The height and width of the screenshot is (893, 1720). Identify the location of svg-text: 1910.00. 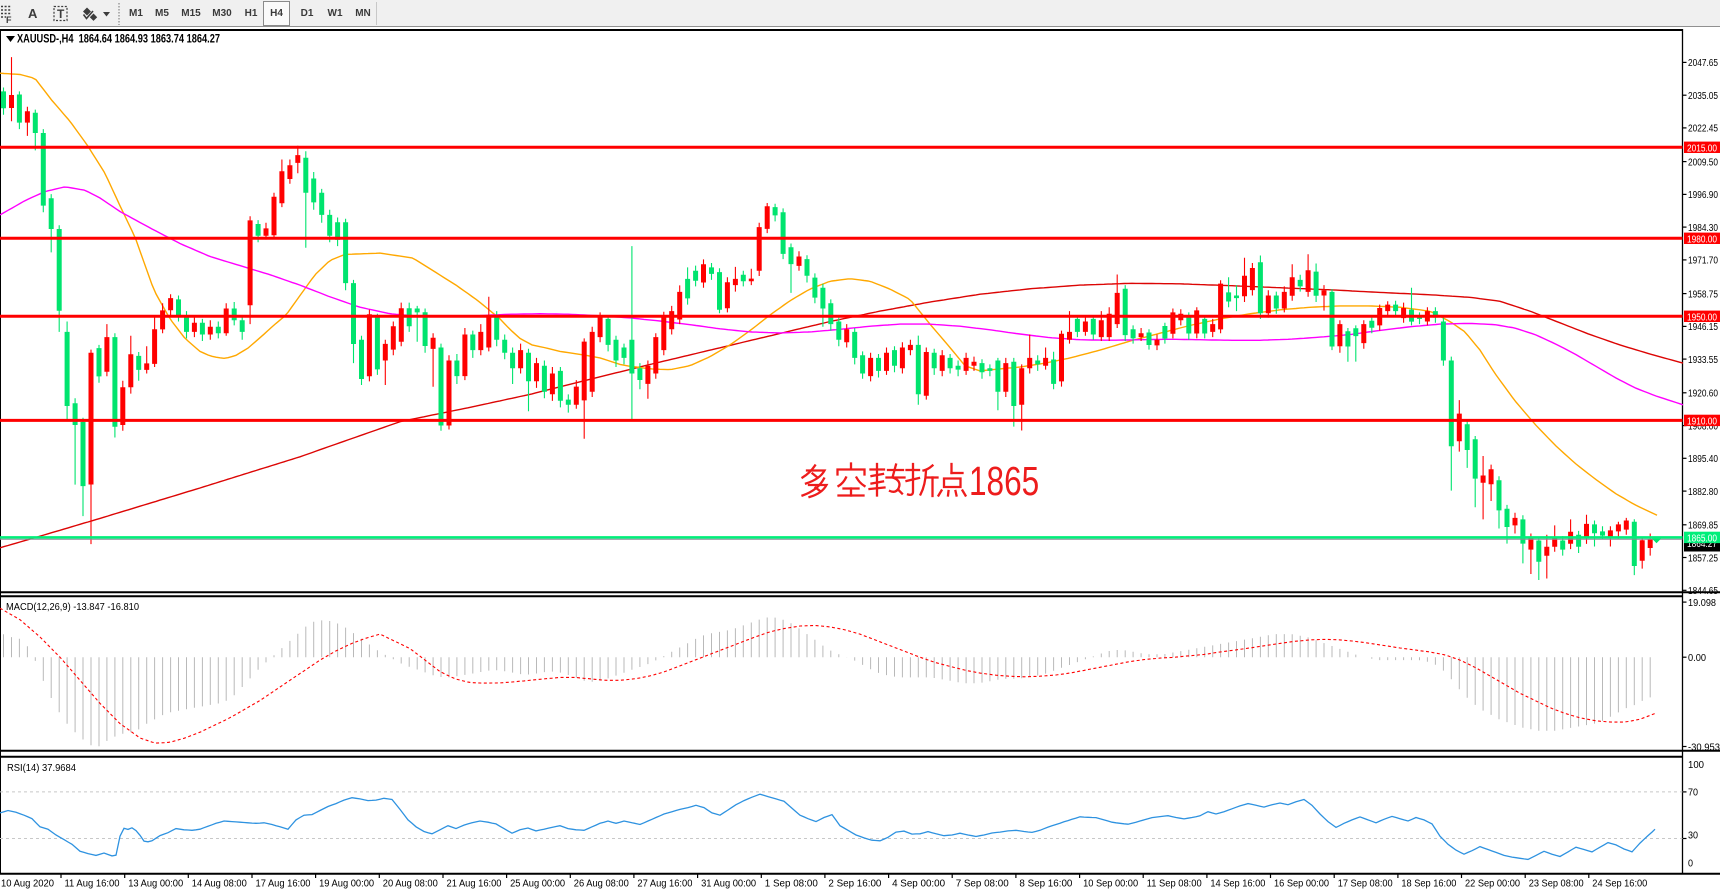
(1702, 422).